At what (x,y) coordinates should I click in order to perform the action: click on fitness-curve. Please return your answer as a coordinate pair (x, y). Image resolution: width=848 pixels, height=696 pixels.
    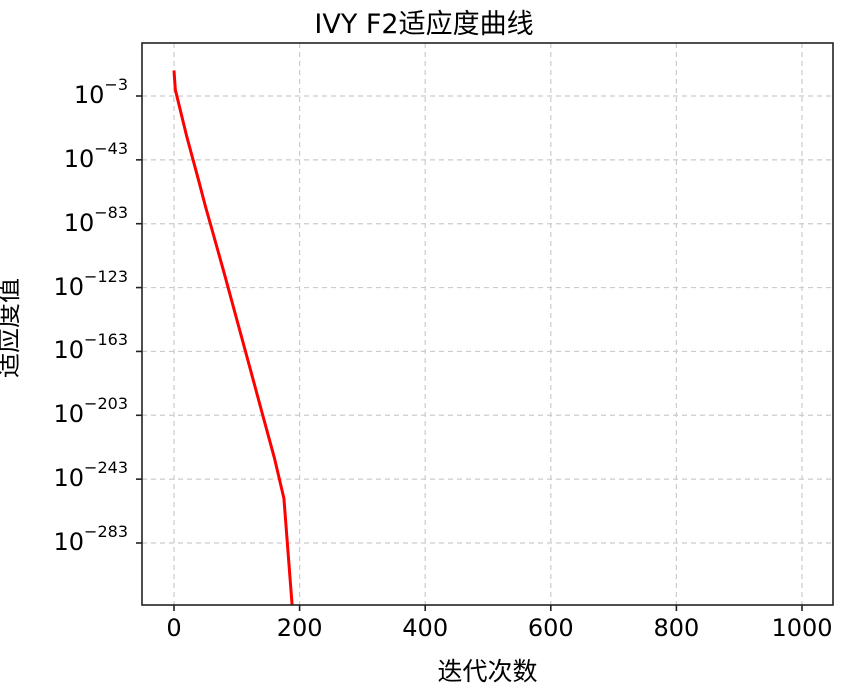
    Looking at the image, I should click on (233, 338).